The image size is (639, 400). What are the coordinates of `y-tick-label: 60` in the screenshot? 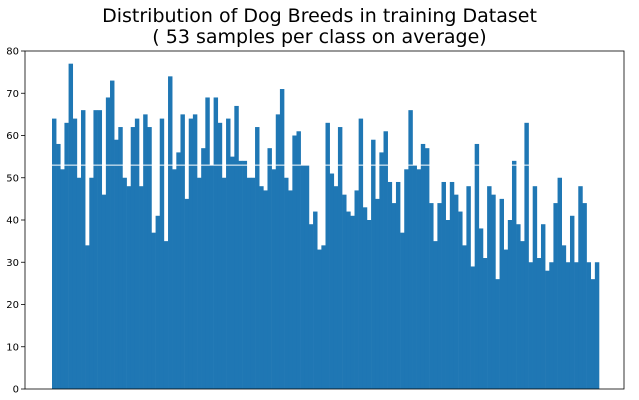 It's located at (12, 136).